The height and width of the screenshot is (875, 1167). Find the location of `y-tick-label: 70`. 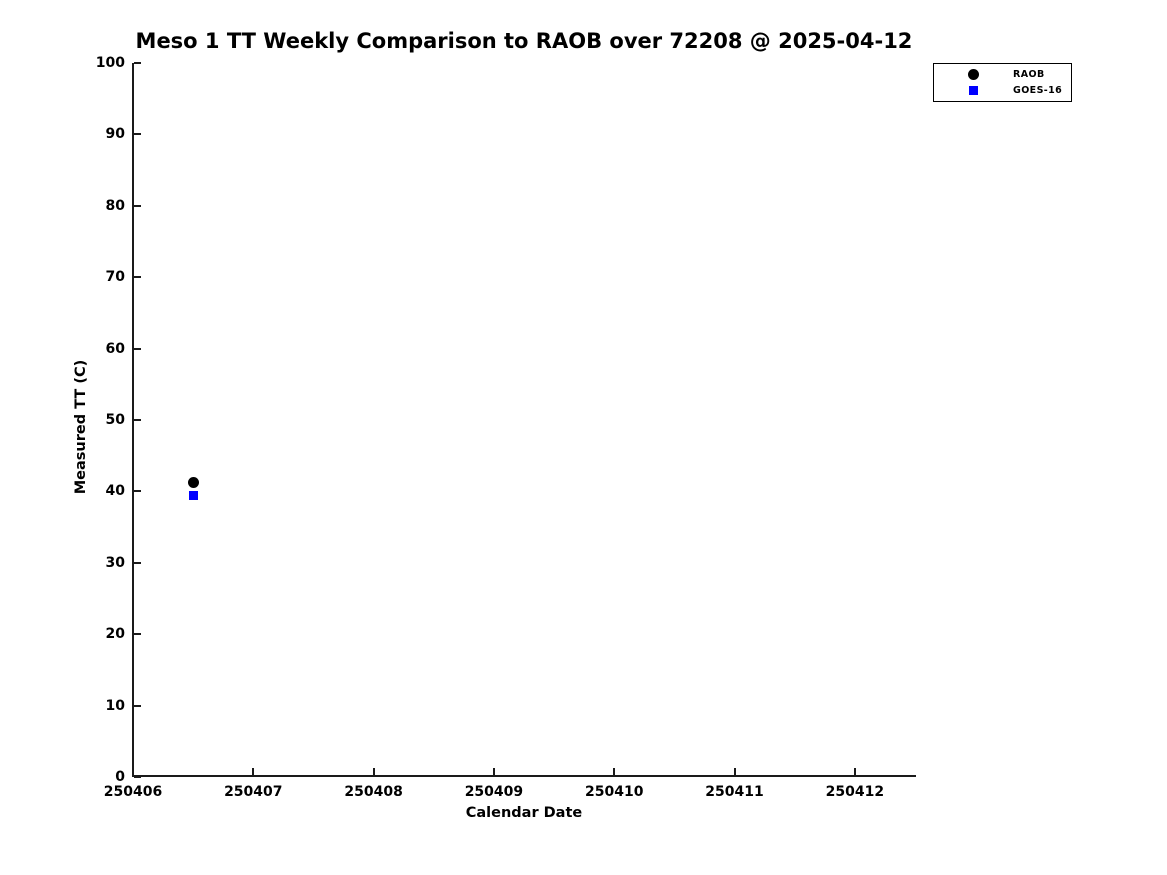

y-tick-label: 70 is located at coordinates (115, 277).